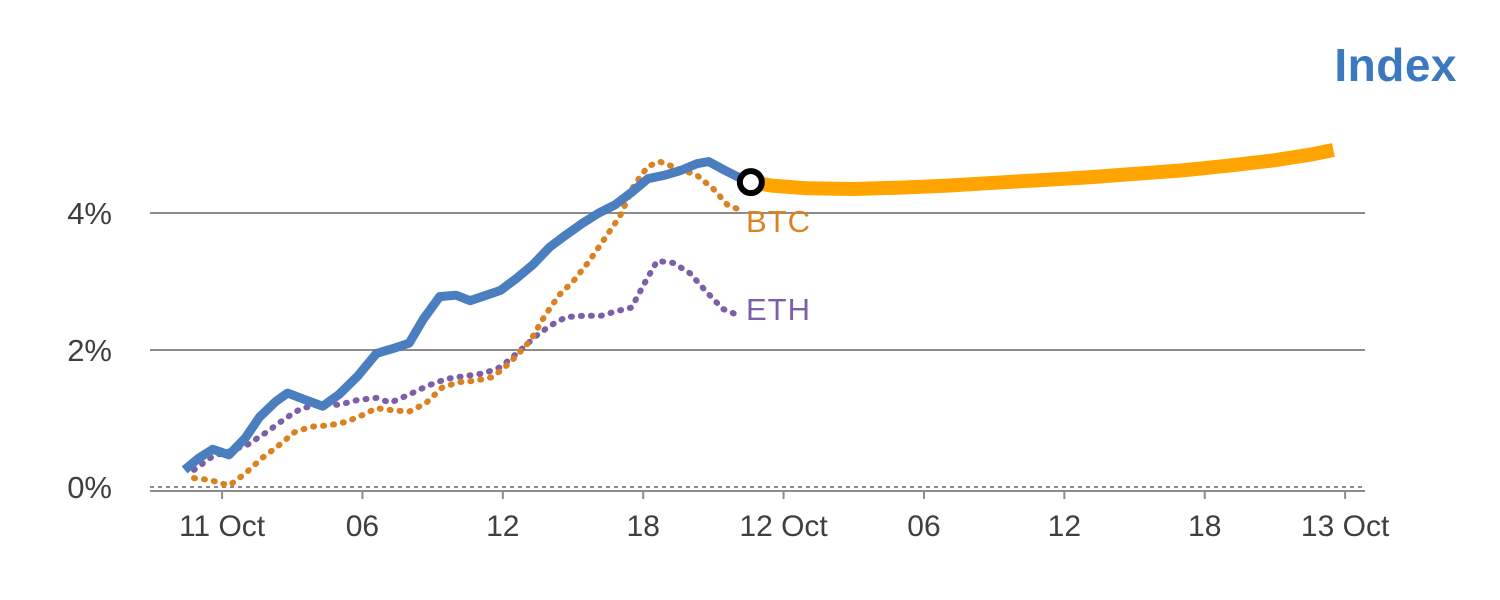 This screenshot has width=1500, height=600. Describe the element at coordinates (750, 182) in the screenshot. I see `current-value-marker` at that location.